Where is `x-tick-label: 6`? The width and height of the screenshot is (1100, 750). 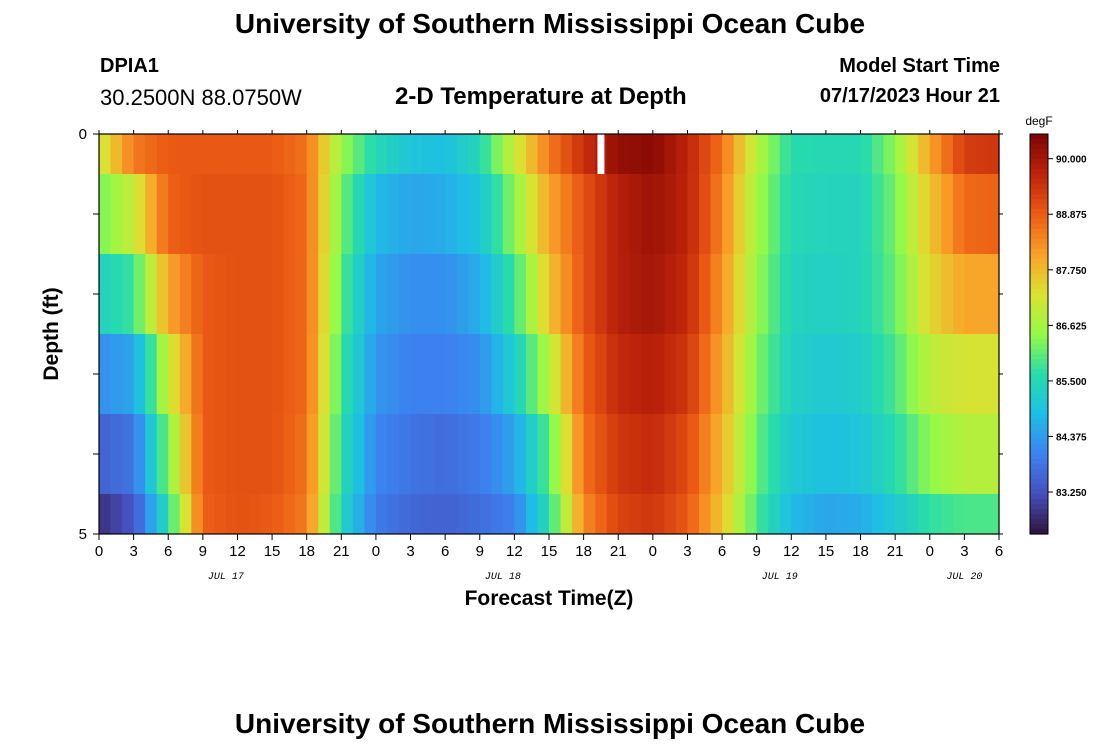 x-tick-label: 6 is located at coordinates (168, 551).